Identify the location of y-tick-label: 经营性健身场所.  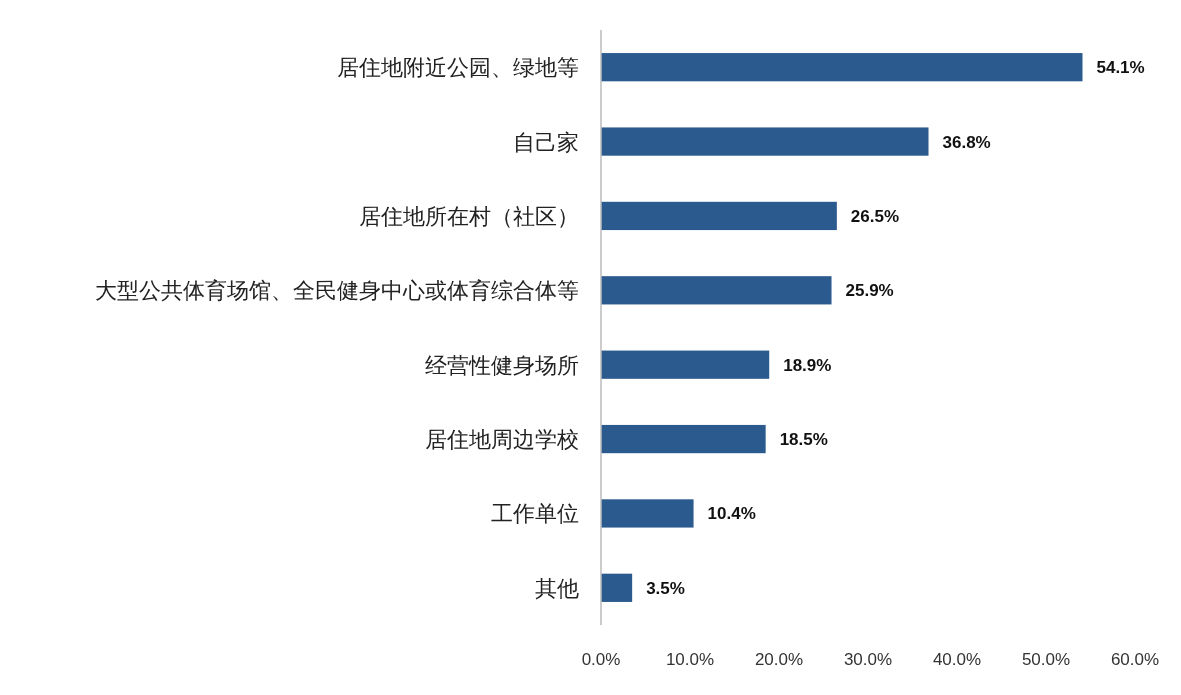
(502, 365).